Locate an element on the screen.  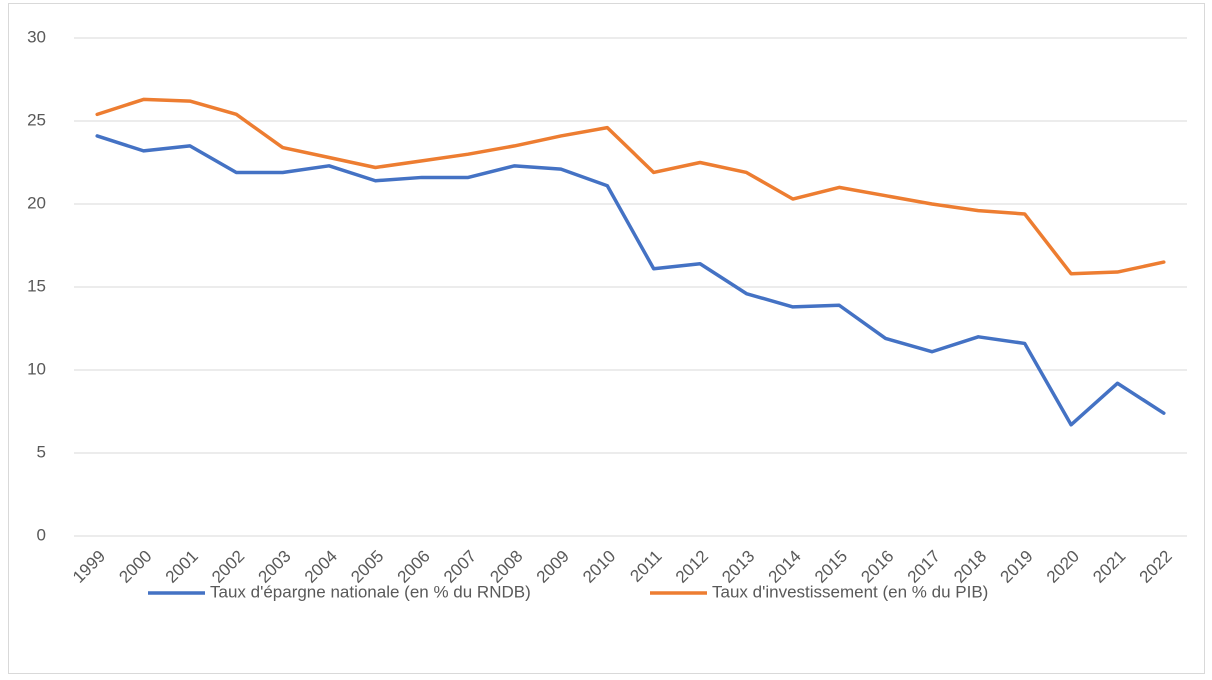
y-tick-label: 20 is located at coordinates (36, 202).